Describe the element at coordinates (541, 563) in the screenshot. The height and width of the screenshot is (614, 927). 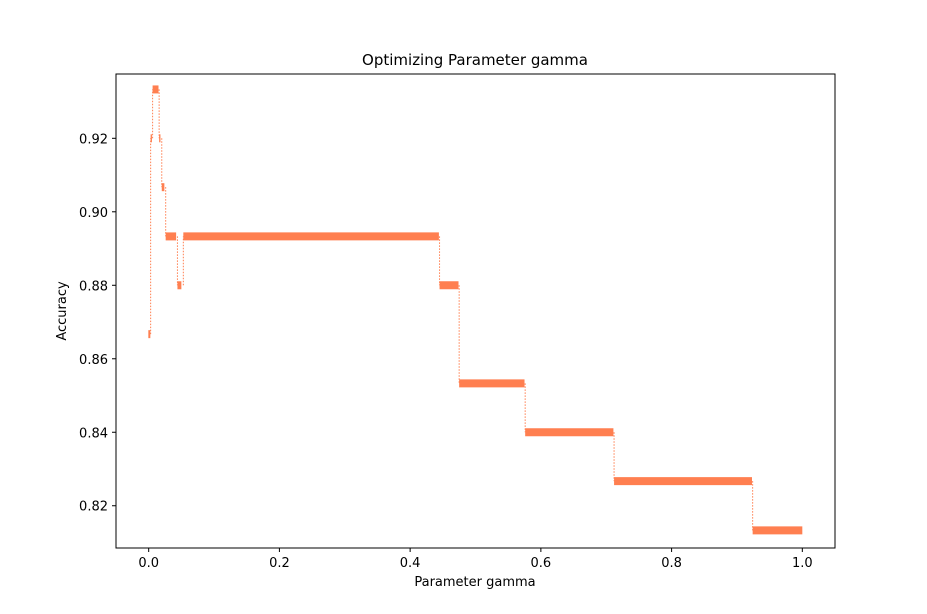
I see `x-tick-label: 0.6` at that location.